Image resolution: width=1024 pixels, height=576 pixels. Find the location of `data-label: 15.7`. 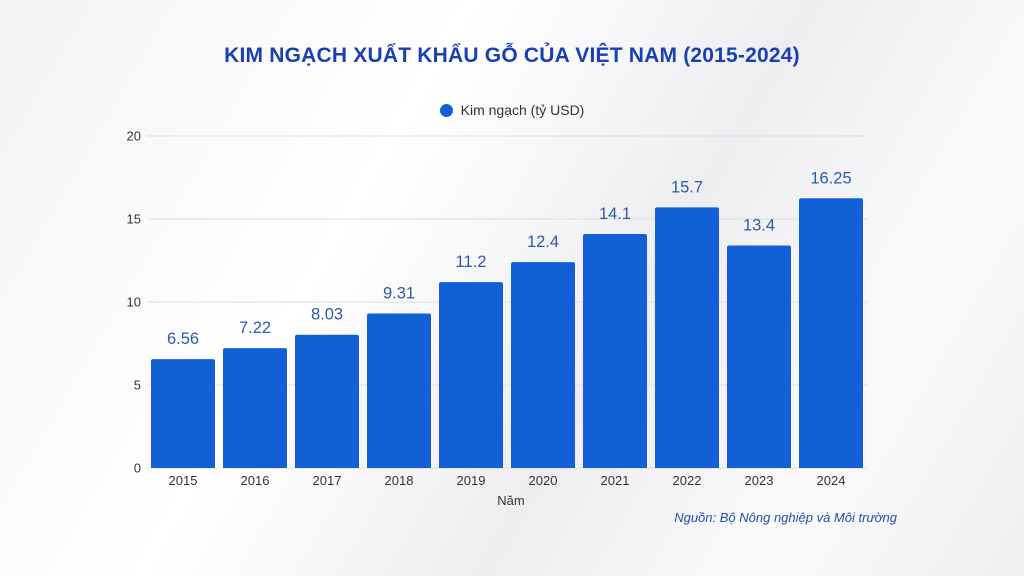

data-label: 15.7 is located at coordinates (687, 187).